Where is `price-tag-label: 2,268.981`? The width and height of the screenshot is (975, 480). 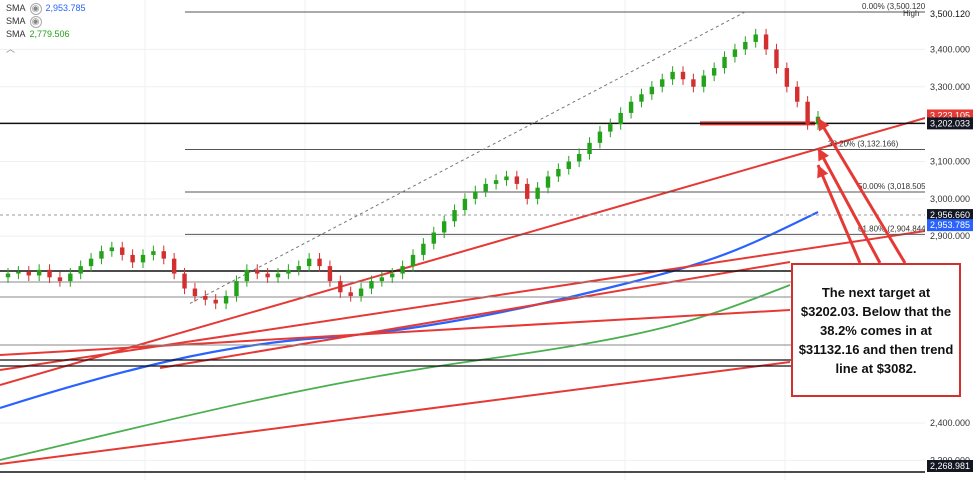
price-tag-label: 2,268.981 is located at coordinates (950, 466).